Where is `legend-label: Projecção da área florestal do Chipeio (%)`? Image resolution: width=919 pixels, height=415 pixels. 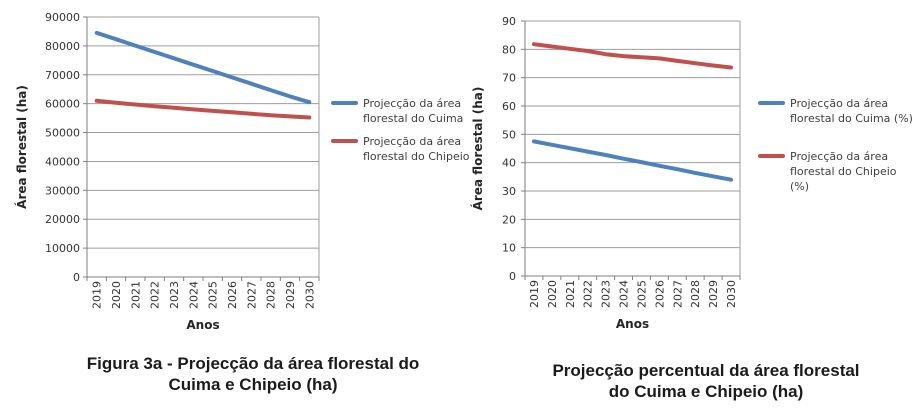
legend-label: Projecção da área florestal do Chipeio (%) is located at coordinates (843, 171).